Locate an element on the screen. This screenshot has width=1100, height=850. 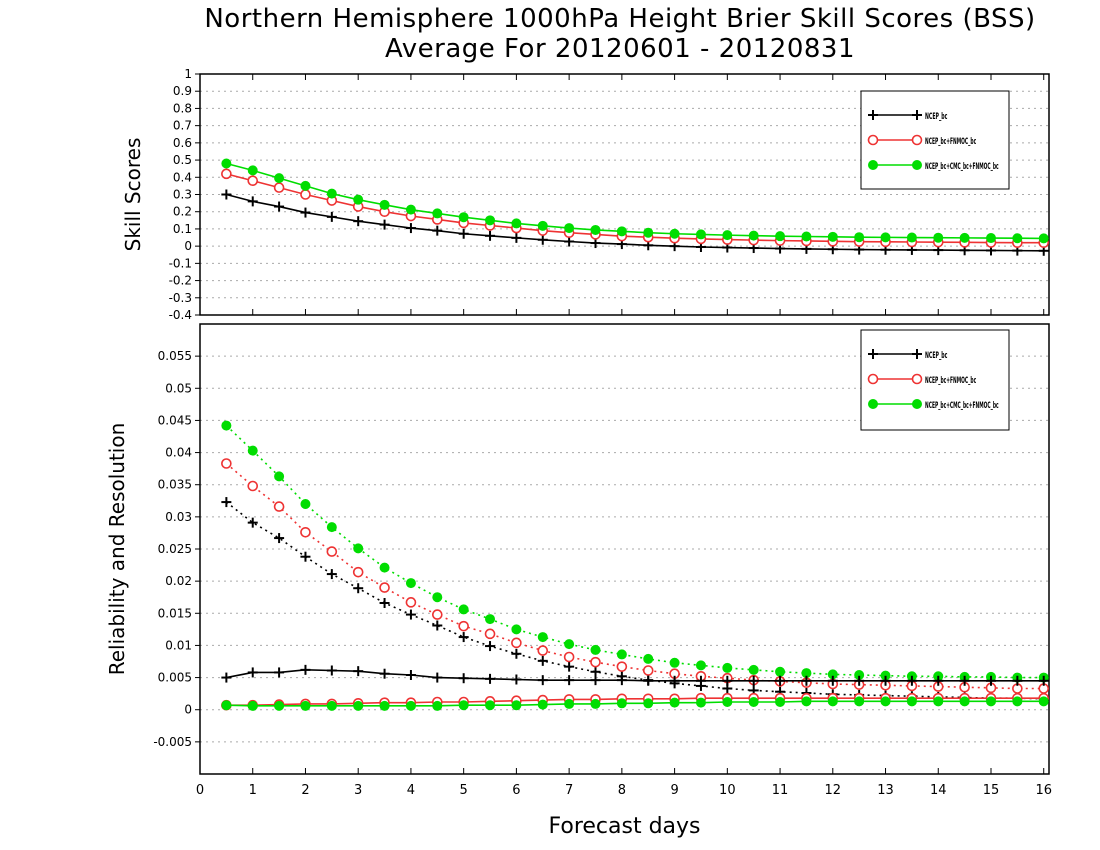
chart-subtitle: Average For 20120601 - 20120831 is located at coordinates (619, 49).